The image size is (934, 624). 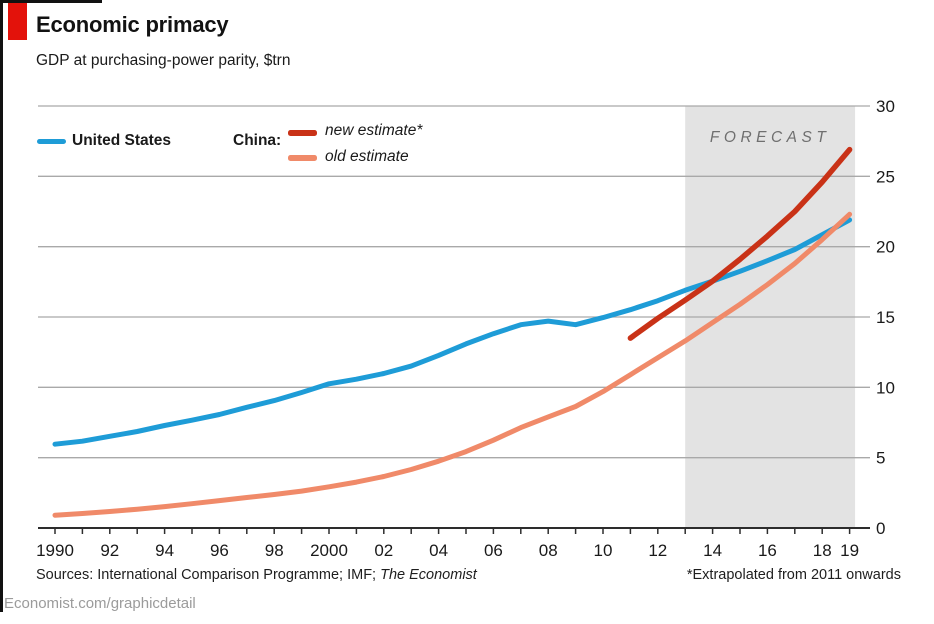 What do you see at coordinates (17, 21) in the screenshot?
I see `economist-red-tab` at bounding box center [17, 21].